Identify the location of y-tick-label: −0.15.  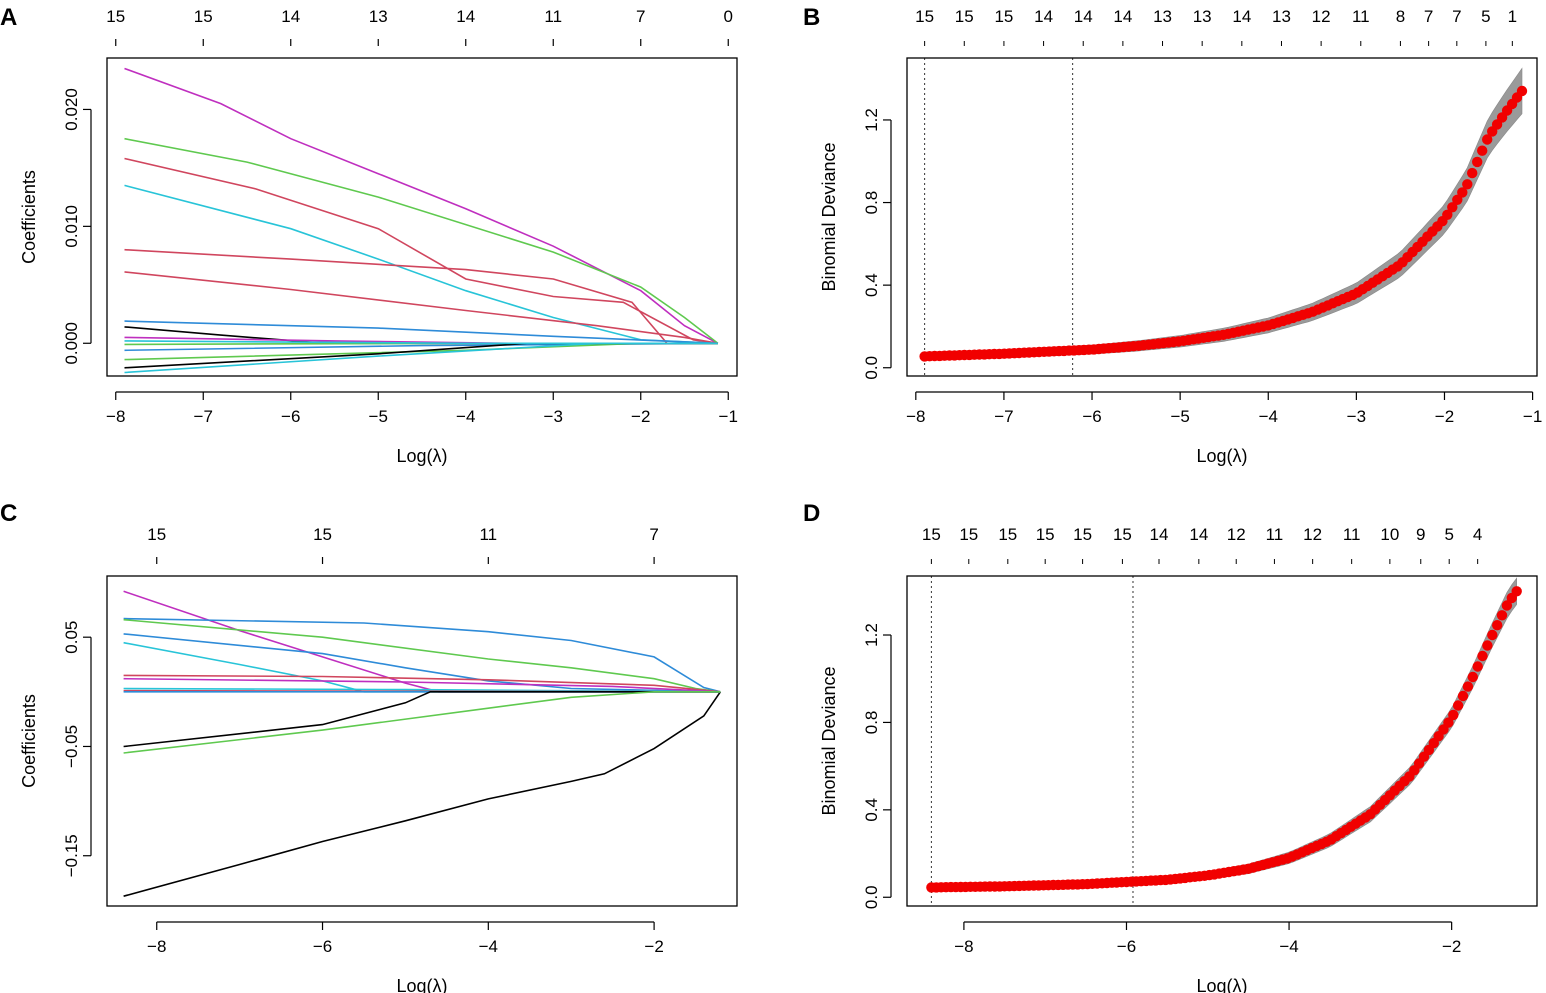
(71, 855).